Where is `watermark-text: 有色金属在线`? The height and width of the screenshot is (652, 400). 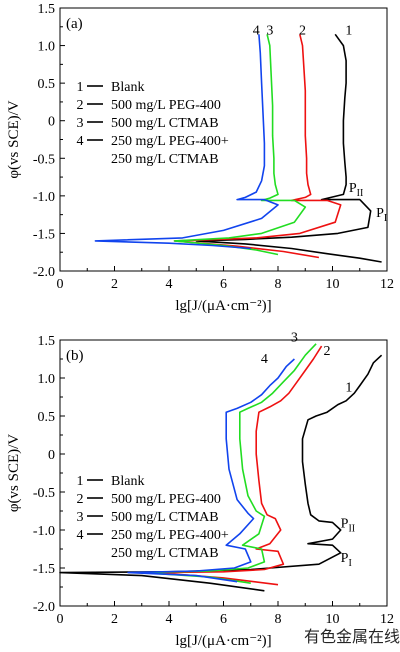 watermark-text: 有色金属在线 is located at coordinates (352, 637).